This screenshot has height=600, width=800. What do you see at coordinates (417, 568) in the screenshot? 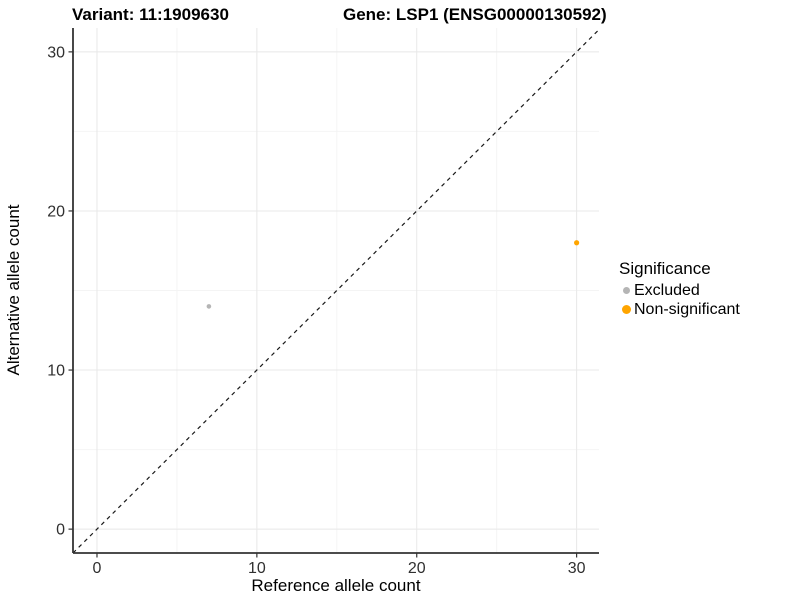
I see `x-tick-label: 20` at bounding box center [417, 568].